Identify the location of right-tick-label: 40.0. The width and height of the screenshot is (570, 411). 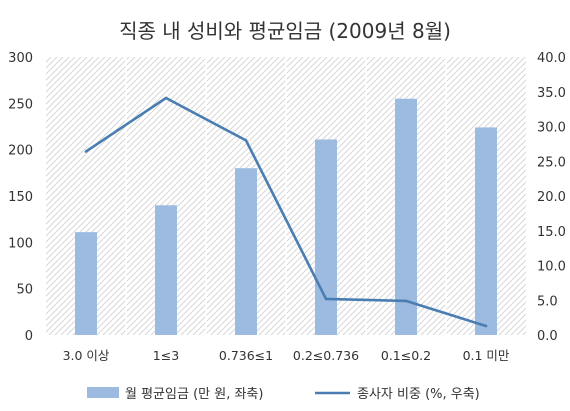
(551, 58).